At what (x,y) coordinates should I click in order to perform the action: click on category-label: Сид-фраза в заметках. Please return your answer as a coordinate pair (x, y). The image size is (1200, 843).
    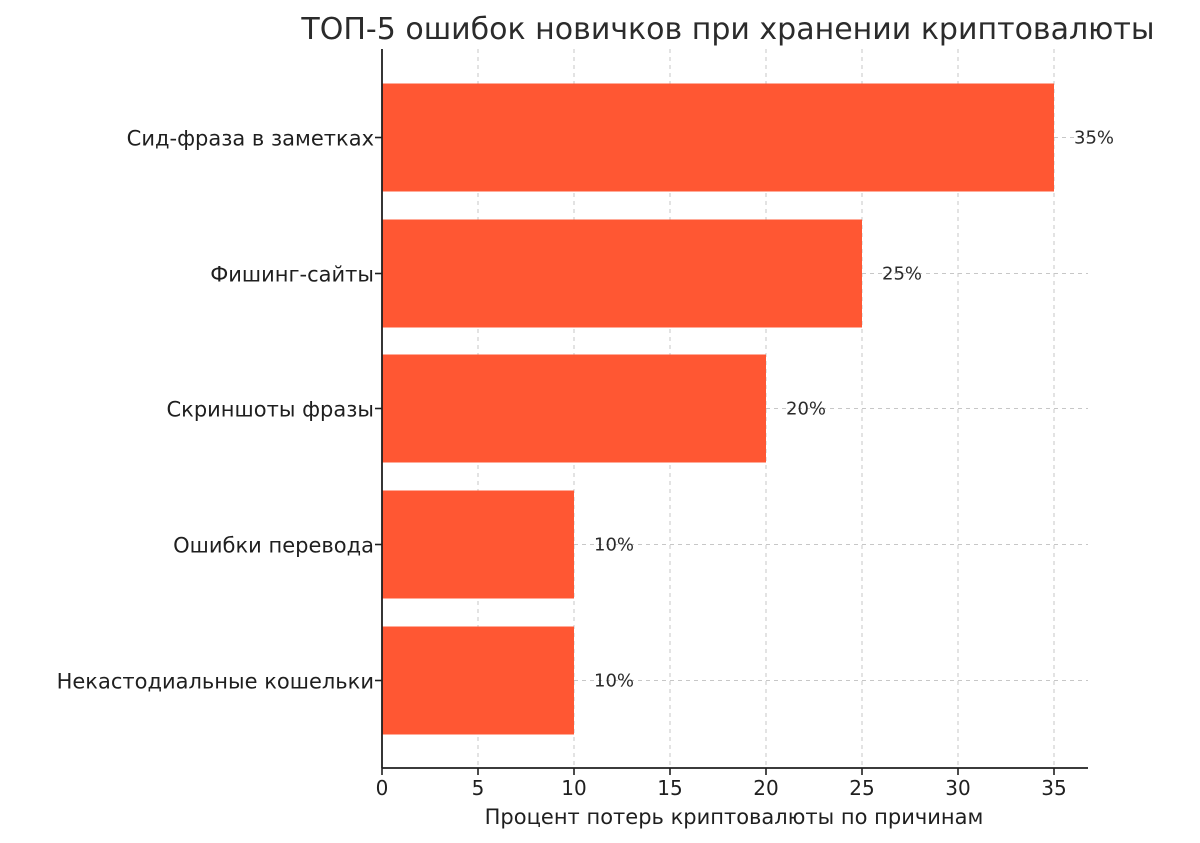
    Looking at the image, I should click on (250, 139).